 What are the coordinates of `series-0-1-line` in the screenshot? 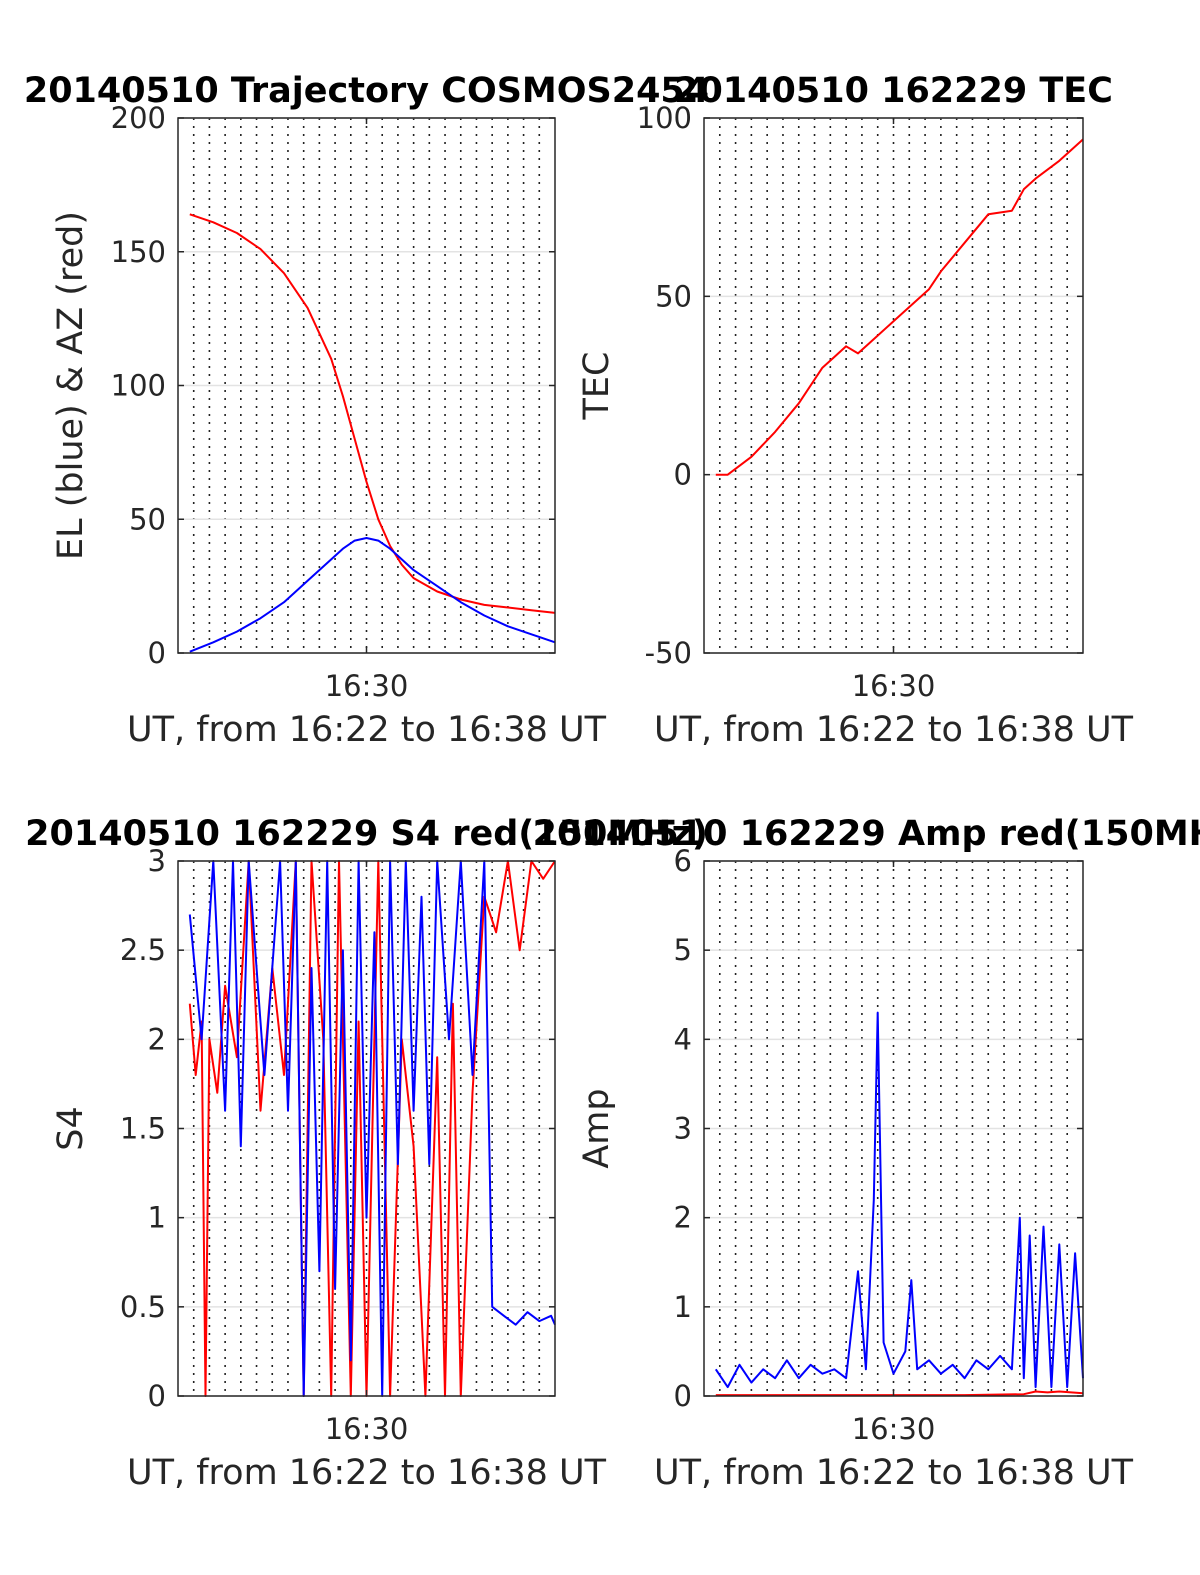 It's located at (372, 595).